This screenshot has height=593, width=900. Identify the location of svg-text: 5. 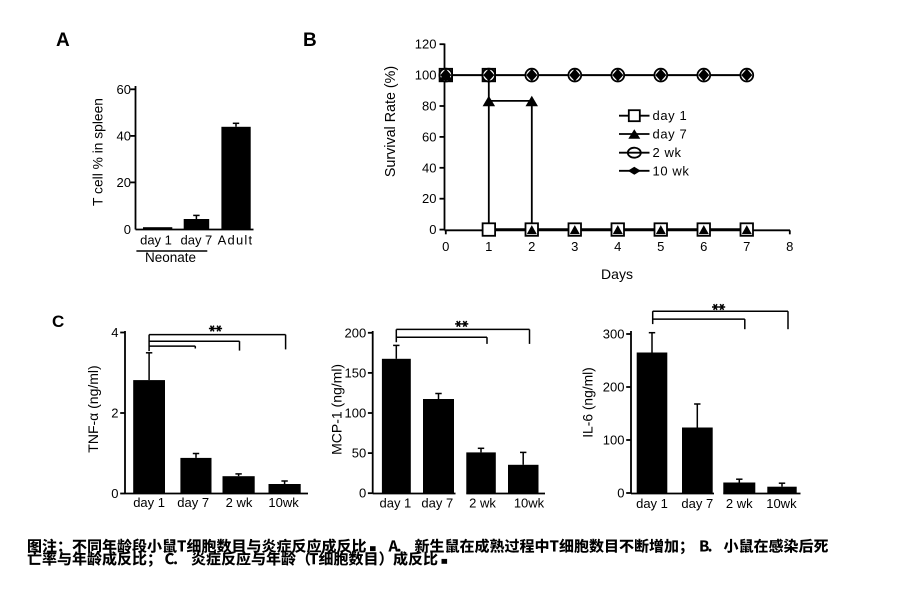
(660, 246).